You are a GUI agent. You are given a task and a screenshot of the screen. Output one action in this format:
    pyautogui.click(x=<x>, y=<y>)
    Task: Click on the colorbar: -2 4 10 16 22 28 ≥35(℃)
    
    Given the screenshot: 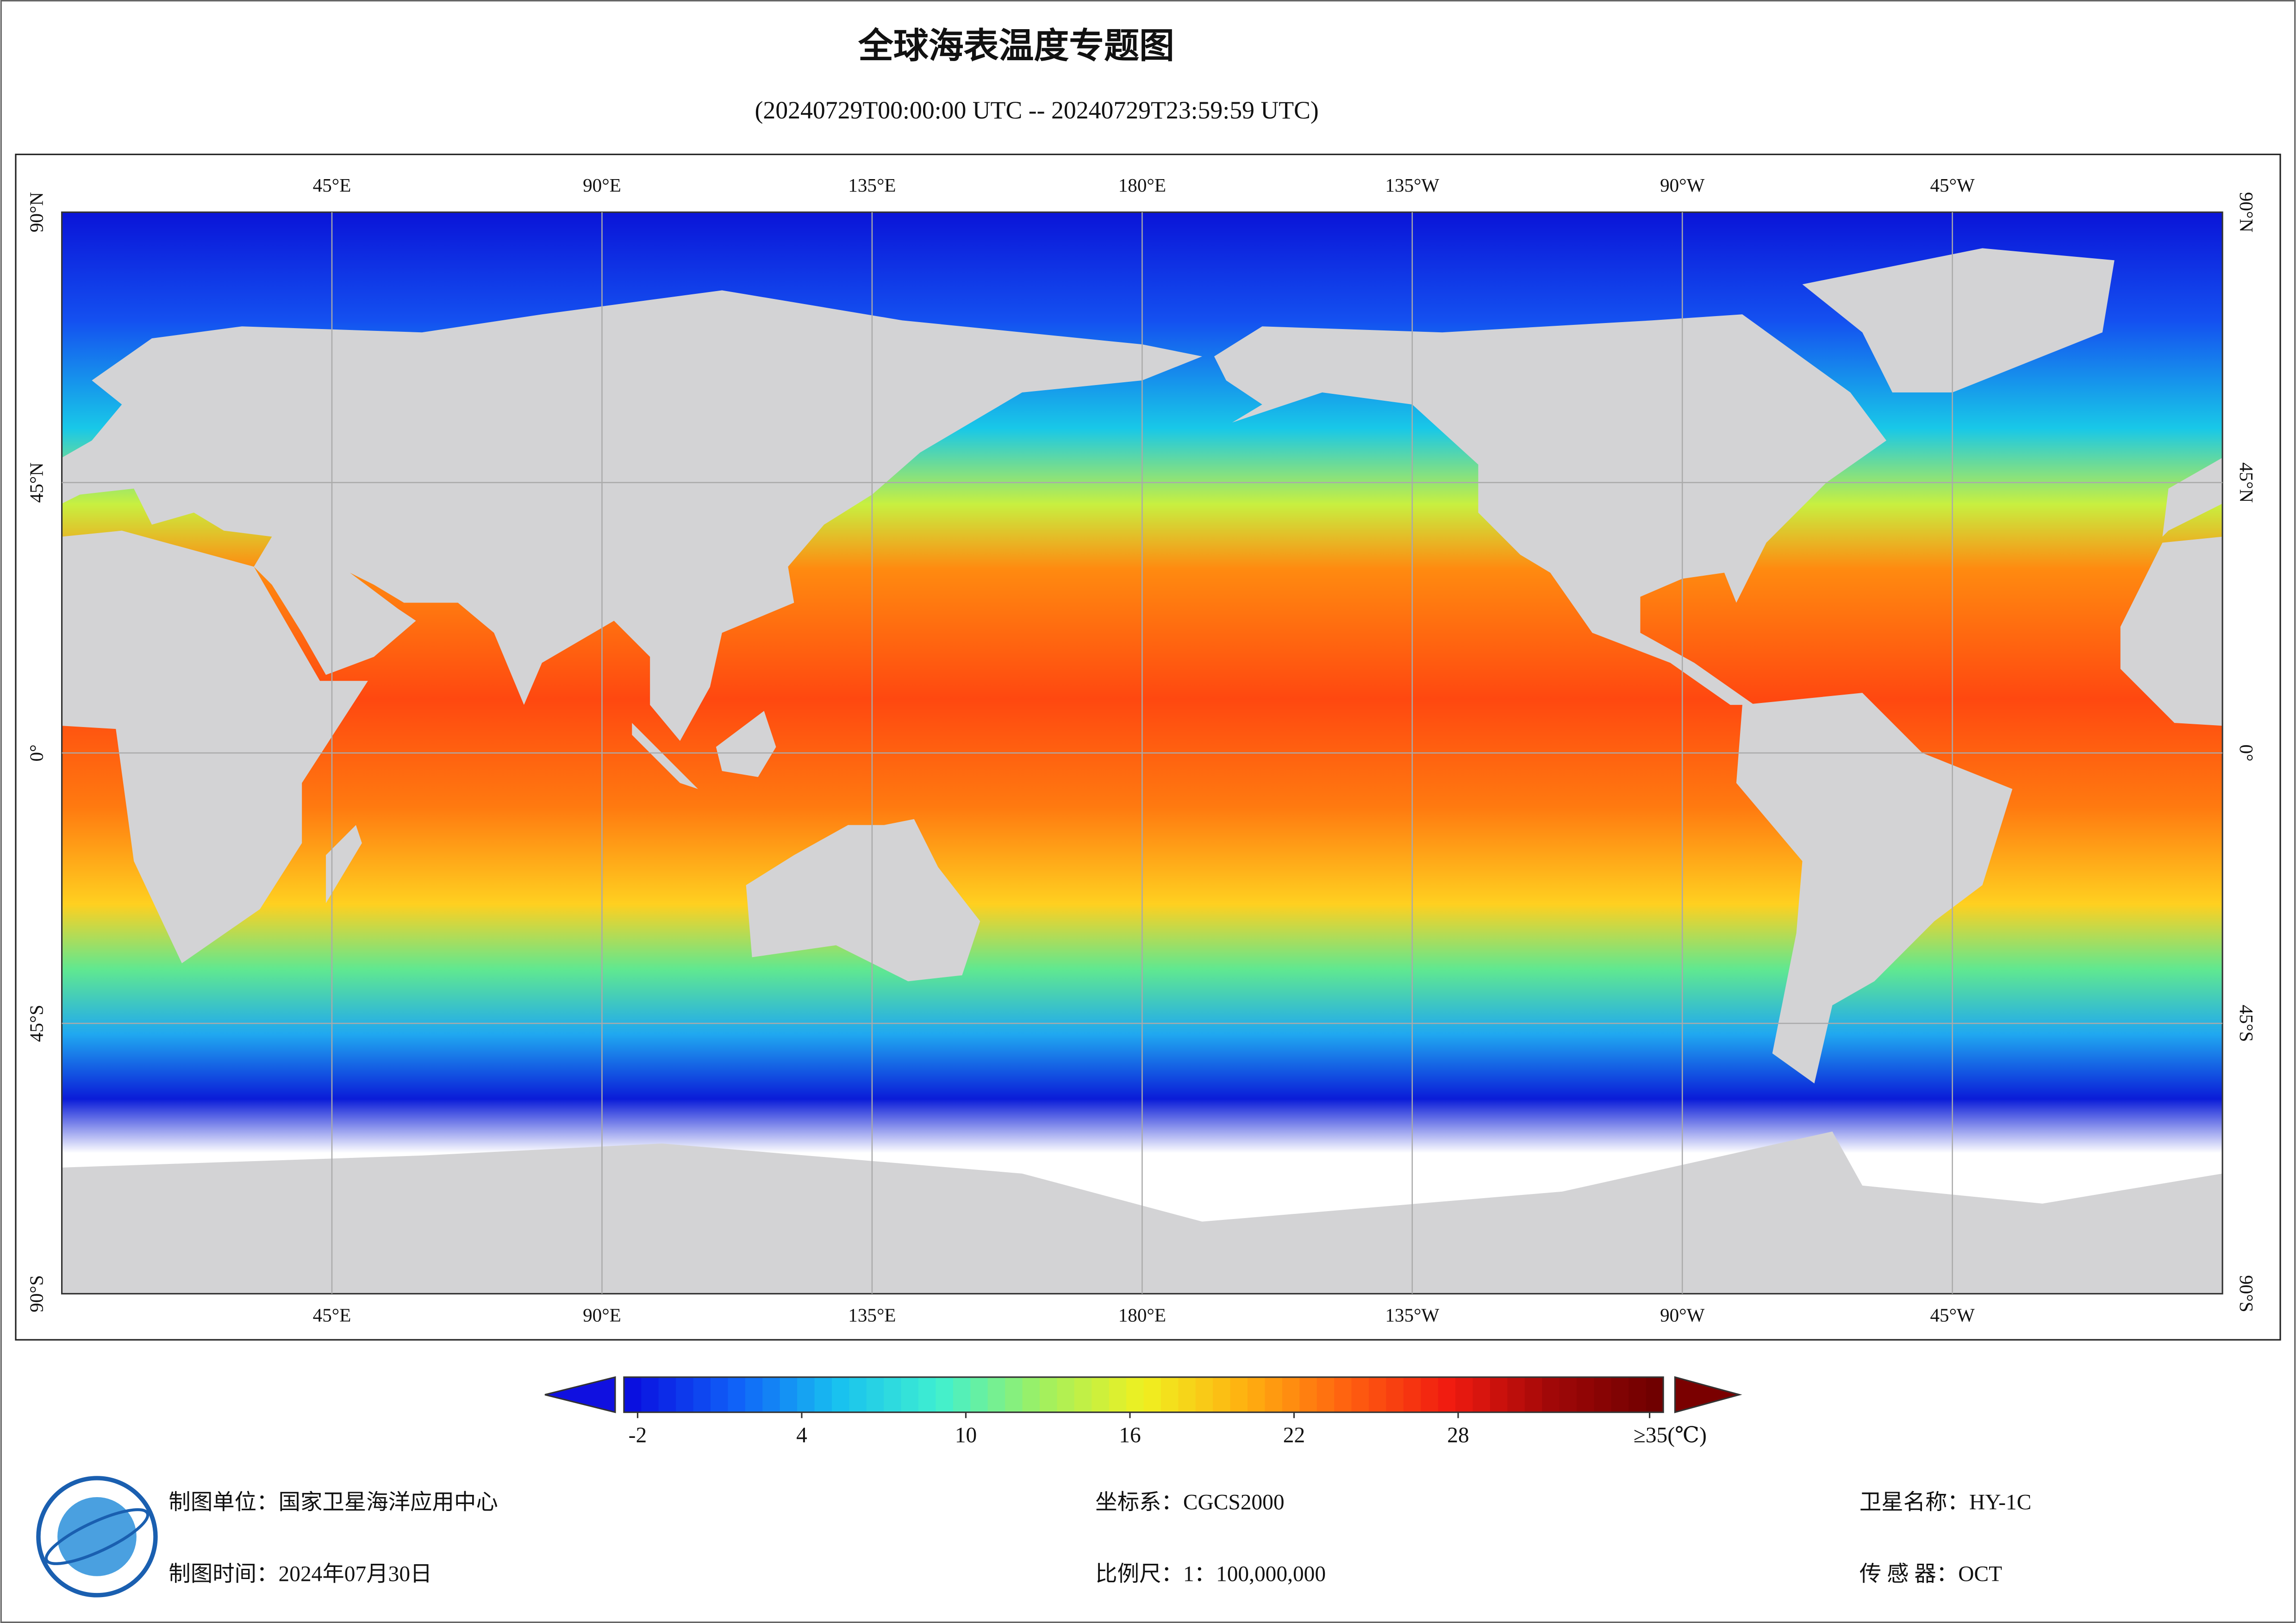 What is the action you would take?
    pyautogui.click(x=1143, y=1411)
    